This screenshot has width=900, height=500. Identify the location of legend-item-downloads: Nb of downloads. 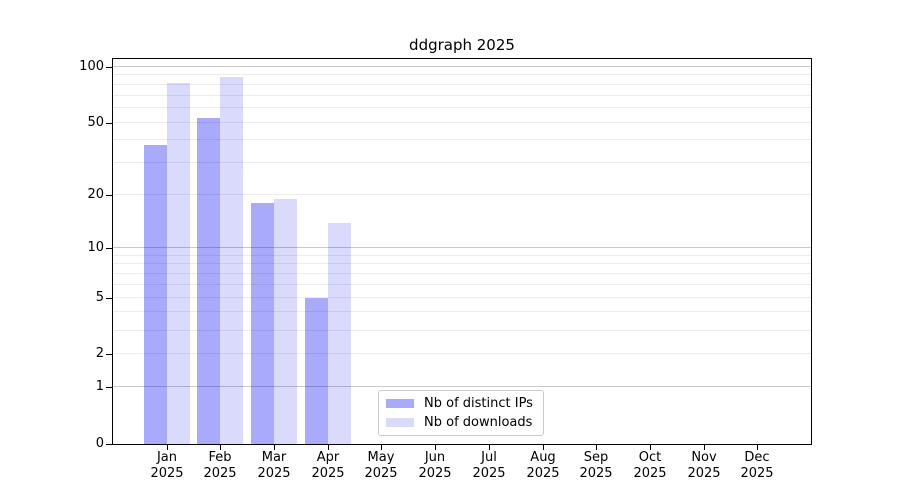
(459, 422).